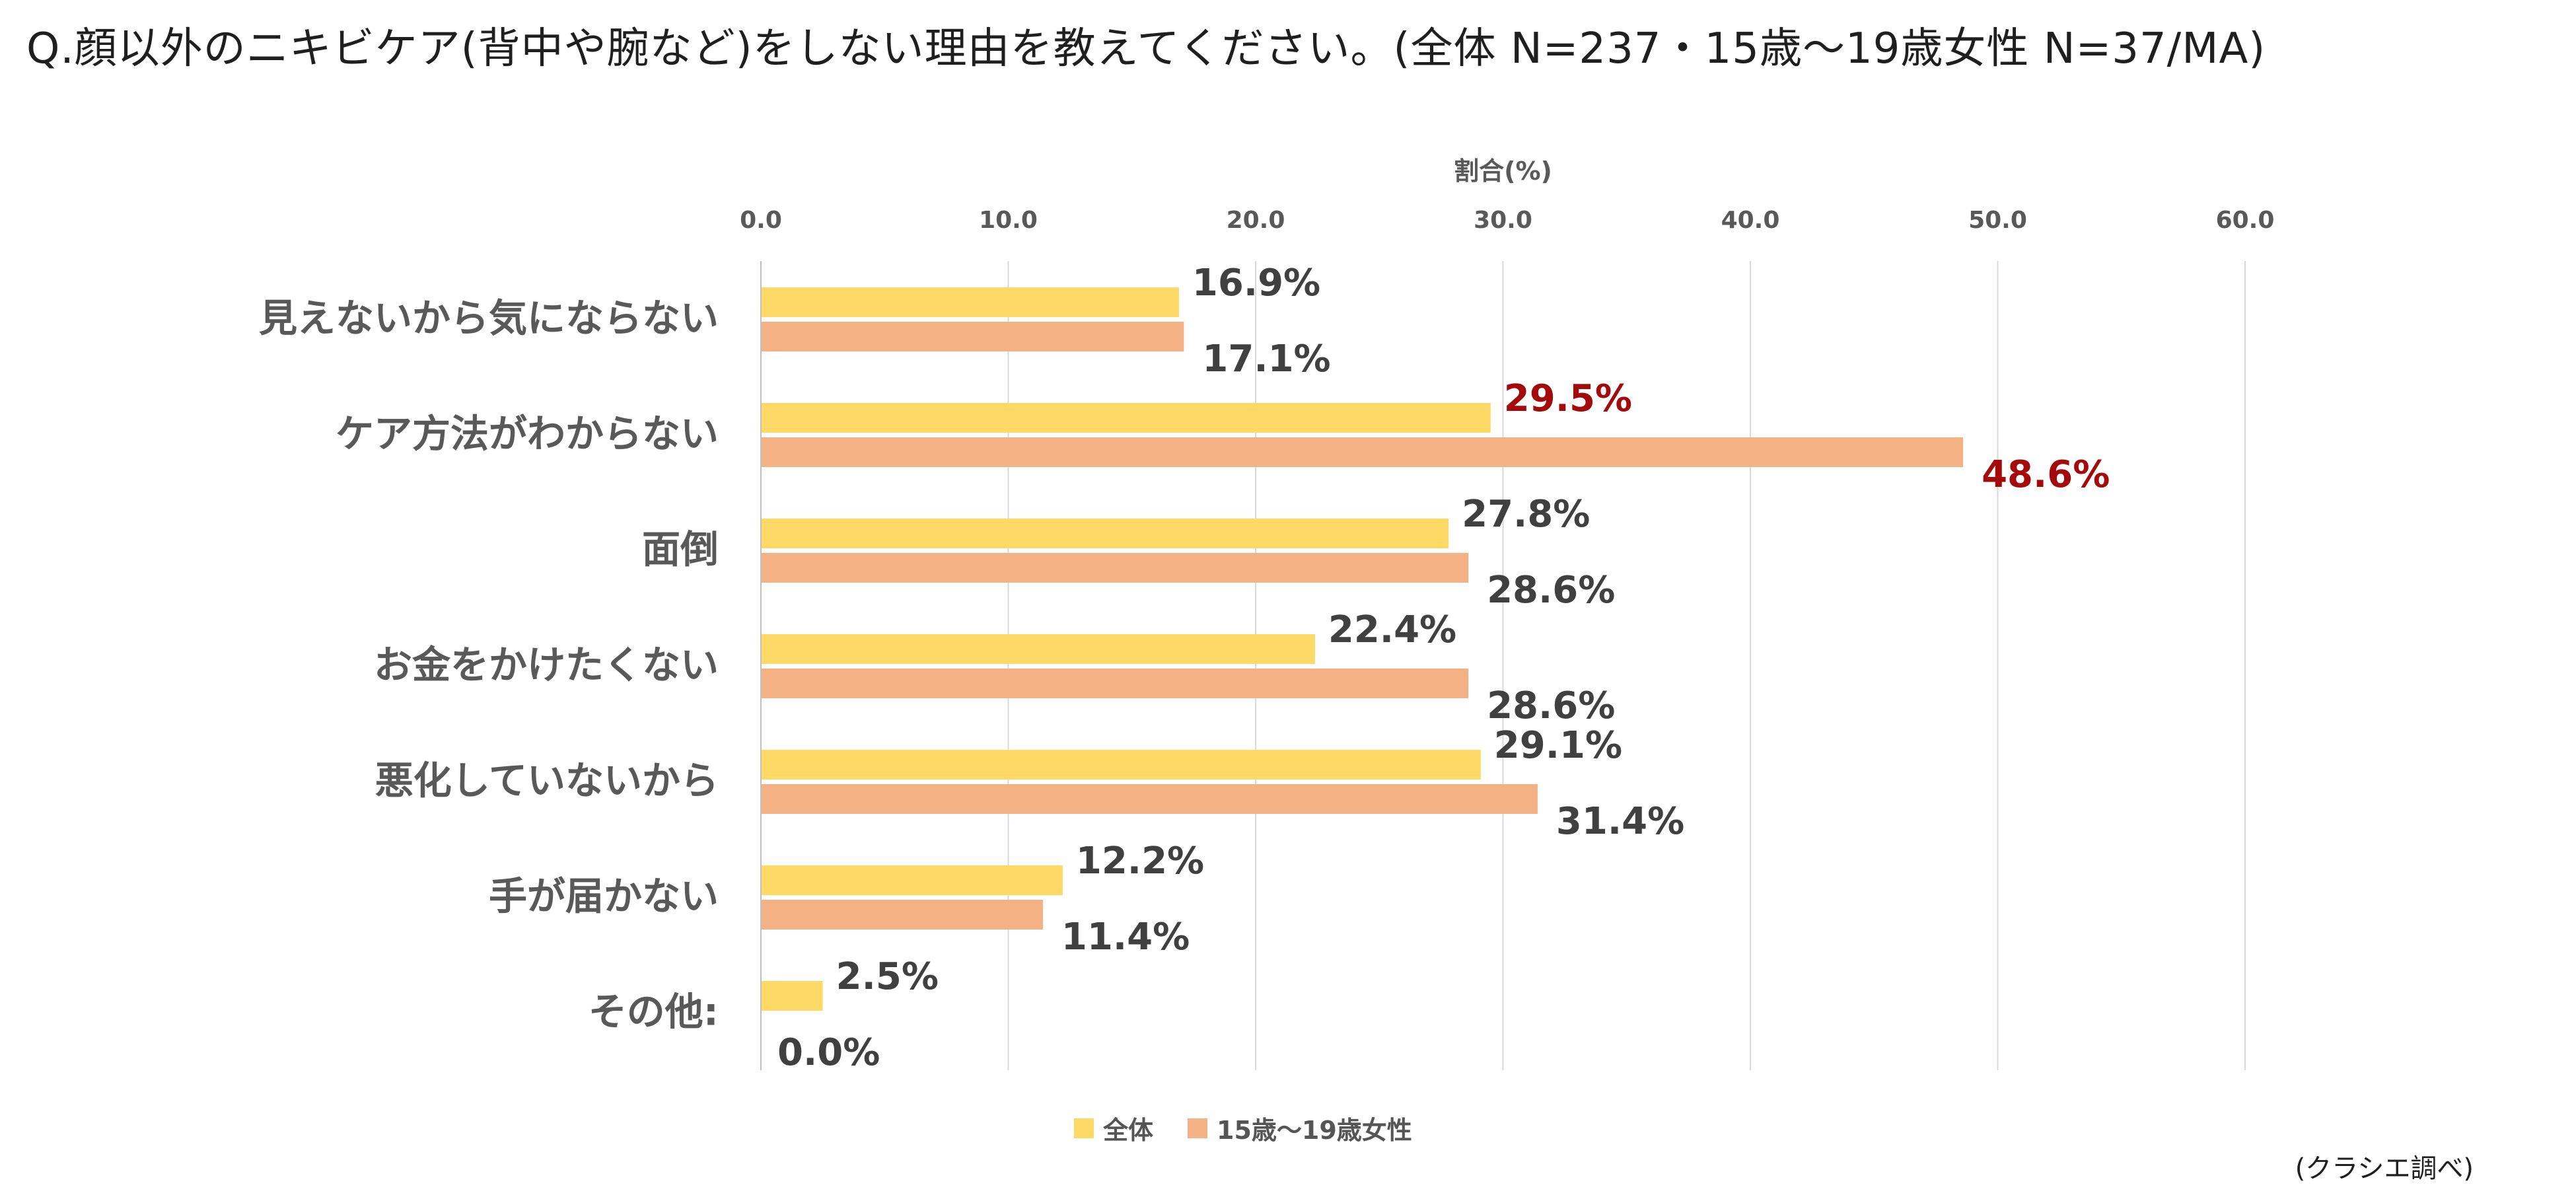 Image resolution: width=2576 pixels, height=1201 pixels. What do you see at coordinates (761, 220) in the screenshot?
I see `x-tick-label: 0.0` at bounding box center [761, 220].